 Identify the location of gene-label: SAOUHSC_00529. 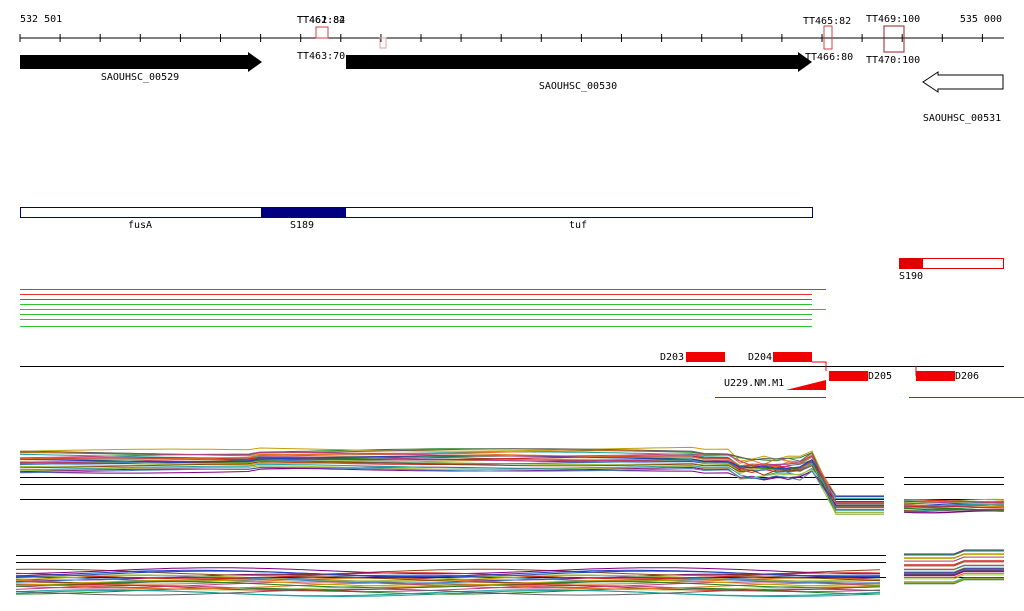
(140, 77).